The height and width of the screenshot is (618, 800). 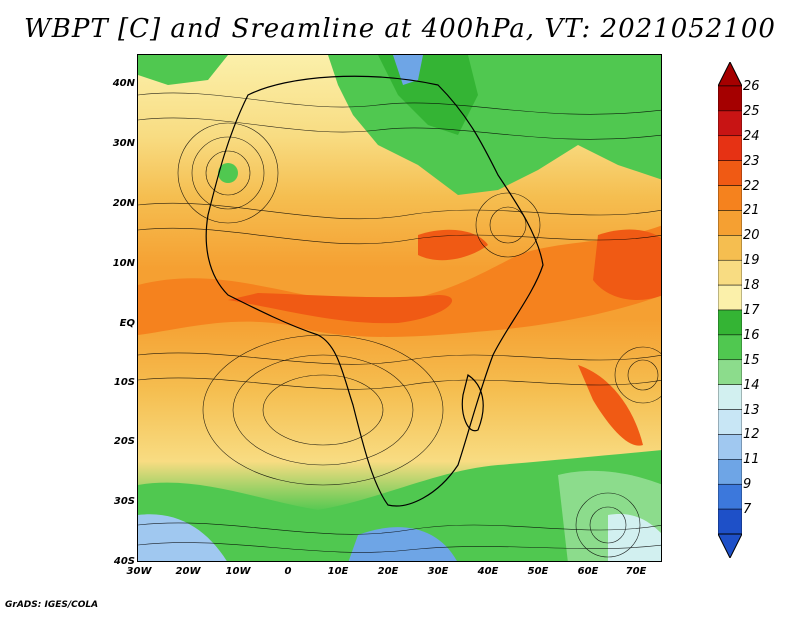 What do you see at coordinates (751, 385) in the screenshot?
I see `colorbar-label: 14` at bounding box center [751, 385].